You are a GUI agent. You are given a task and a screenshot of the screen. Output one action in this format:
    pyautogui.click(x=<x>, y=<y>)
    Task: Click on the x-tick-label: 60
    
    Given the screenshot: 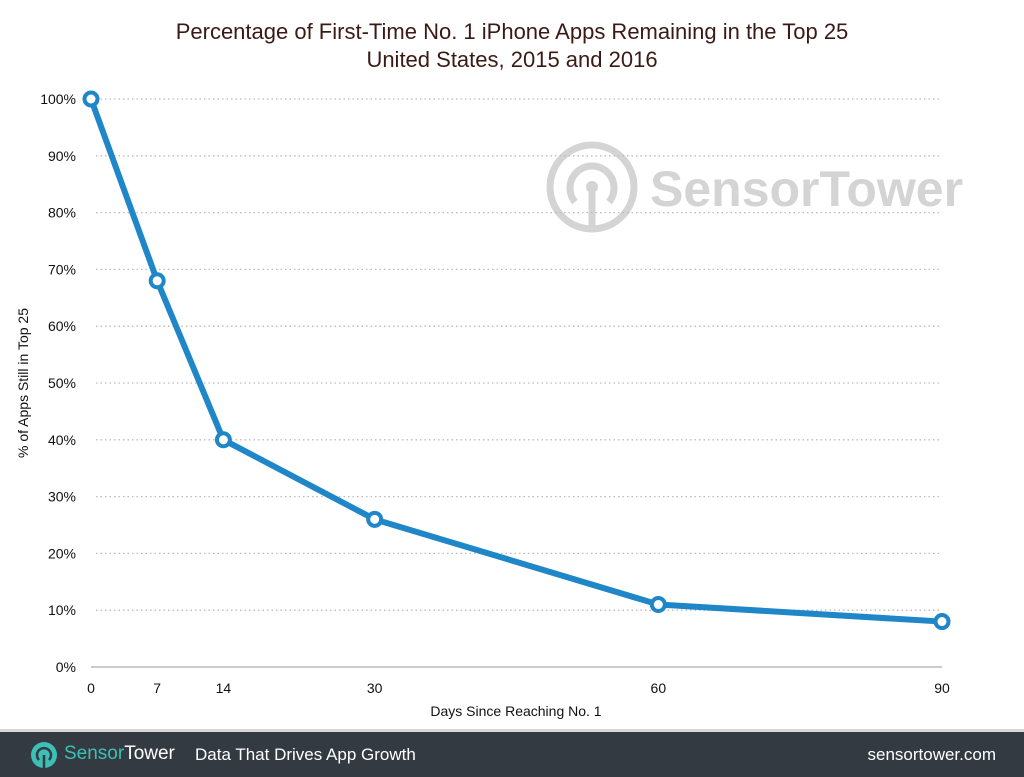 What is the action you would take?
    pyautogui.click(x=659, y=688)
    